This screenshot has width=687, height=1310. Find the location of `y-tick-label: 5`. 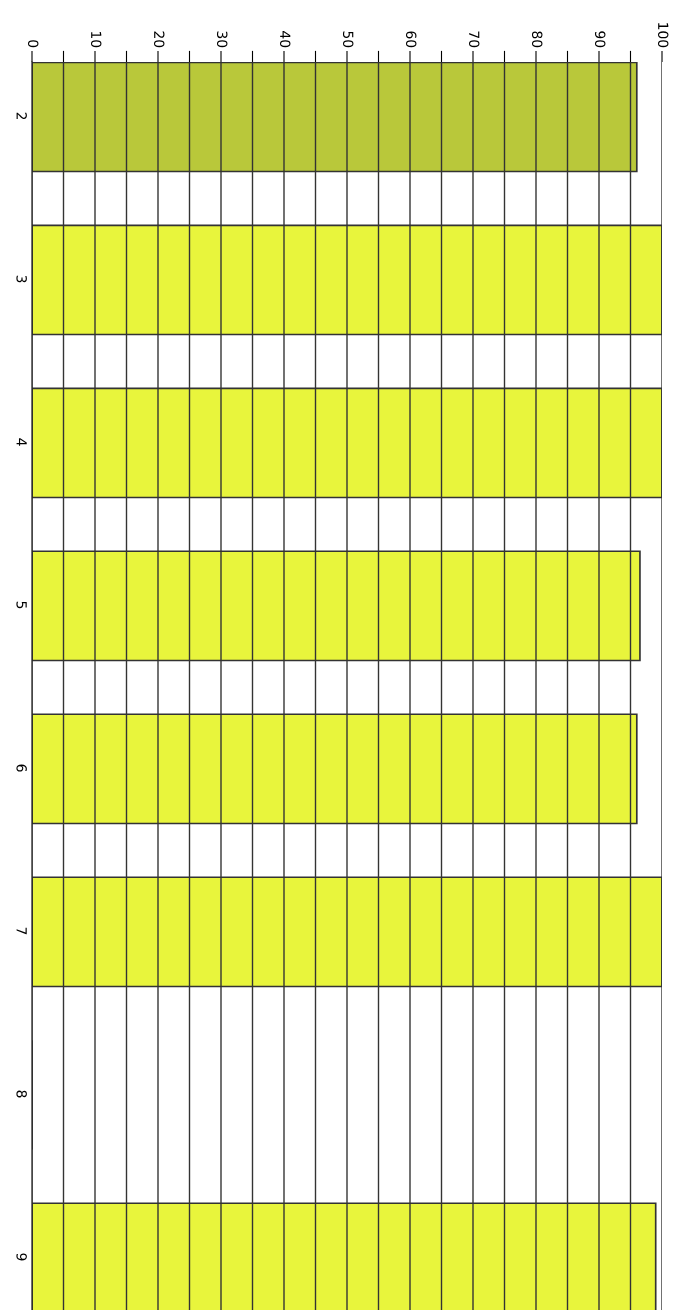

y-tick-label: 5 is located at coordinates (21, 605).